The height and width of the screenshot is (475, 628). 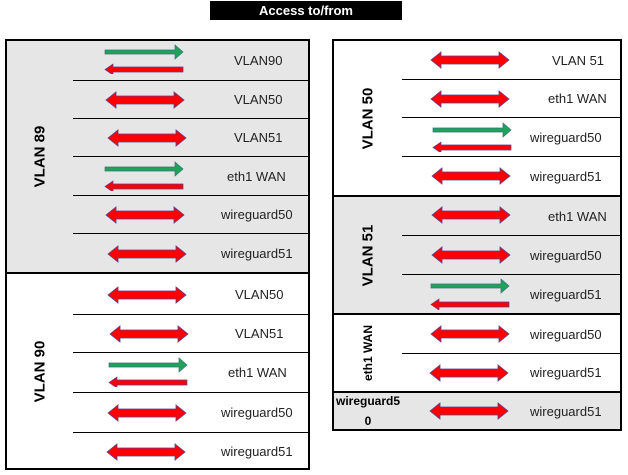 What do you see at coordinates (190, 60) in the screenshot?
I see `access-row: VLAN90` at bounding box center [190, 60].